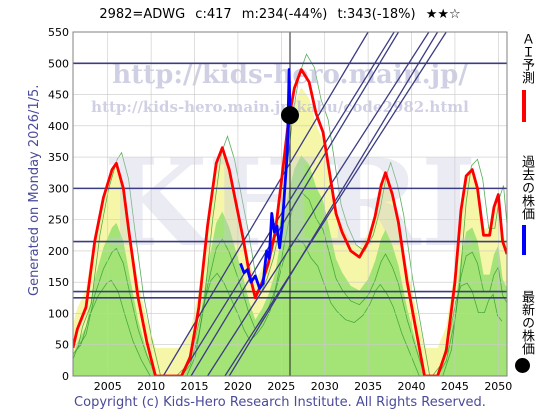 The height and width of the screenshot is (420, 560). Describe the element at coordinates (526, 187) in the screenshot. I see `legend-past-price-label: 過去の株価` at that location.